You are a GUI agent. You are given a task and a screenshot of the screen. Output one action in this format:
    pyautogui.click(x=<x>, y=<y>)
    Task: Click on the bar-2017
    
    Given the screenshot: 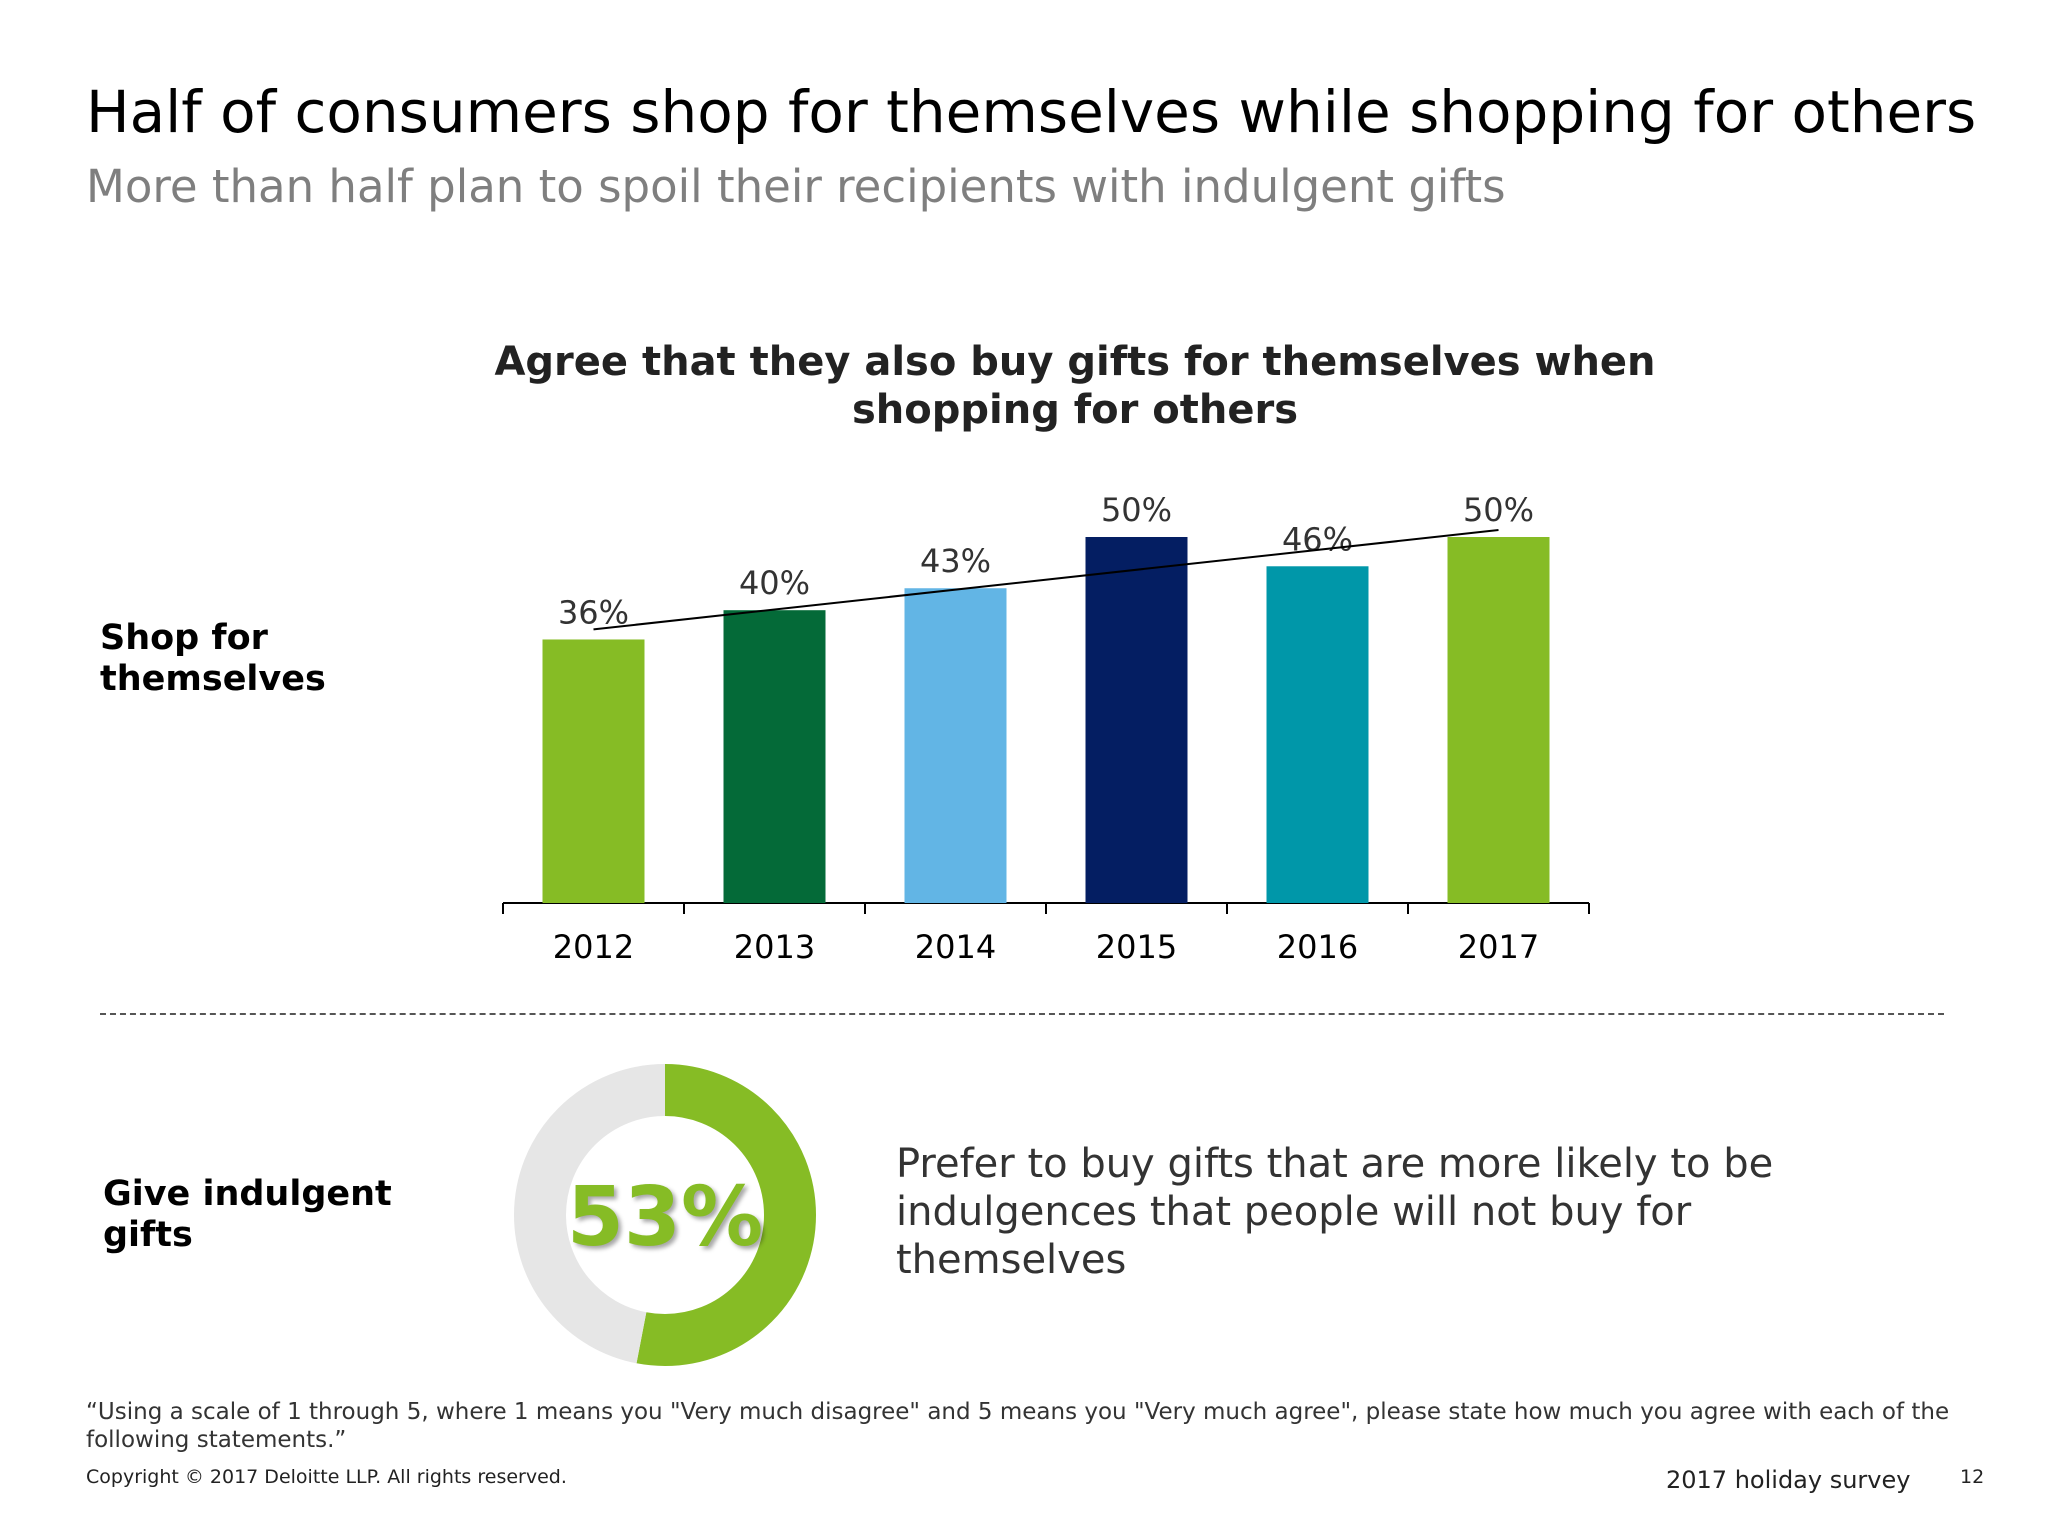 What is the action you would take?
    pyautogui.click(x=1498, y=720)
    